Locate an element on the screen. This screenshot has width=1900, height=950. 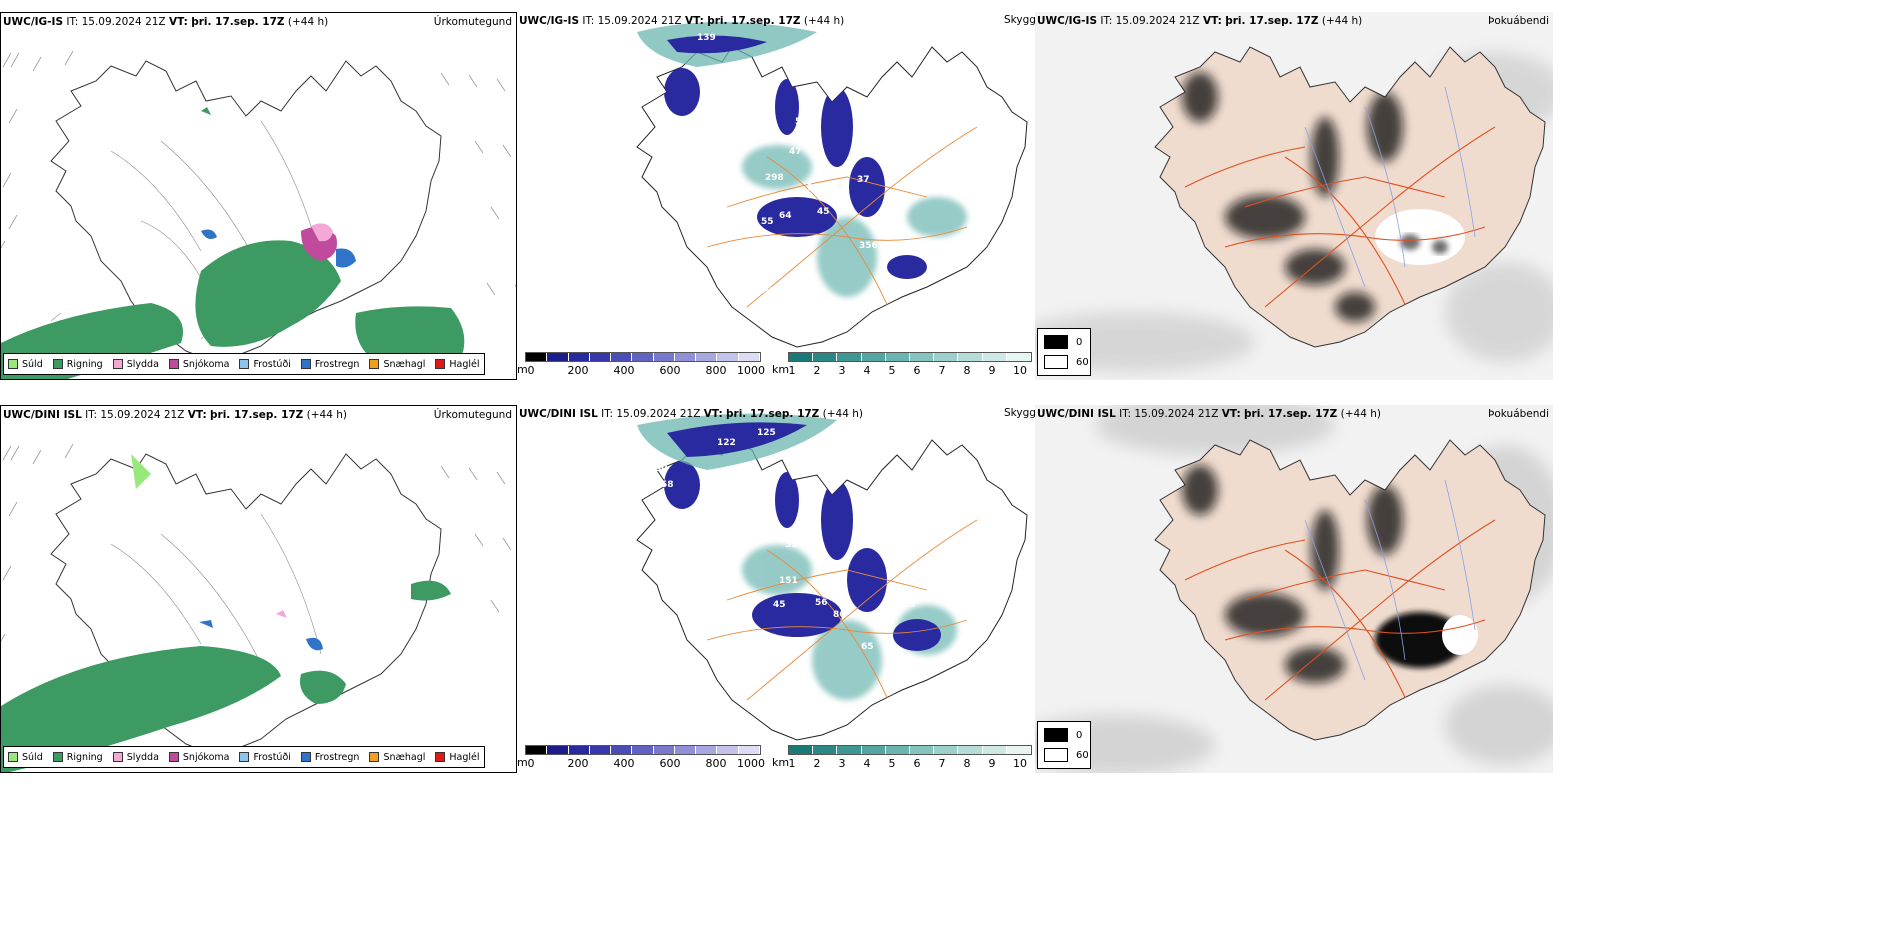
top-visibility-label: 85 is located at coordinates (708, 182).